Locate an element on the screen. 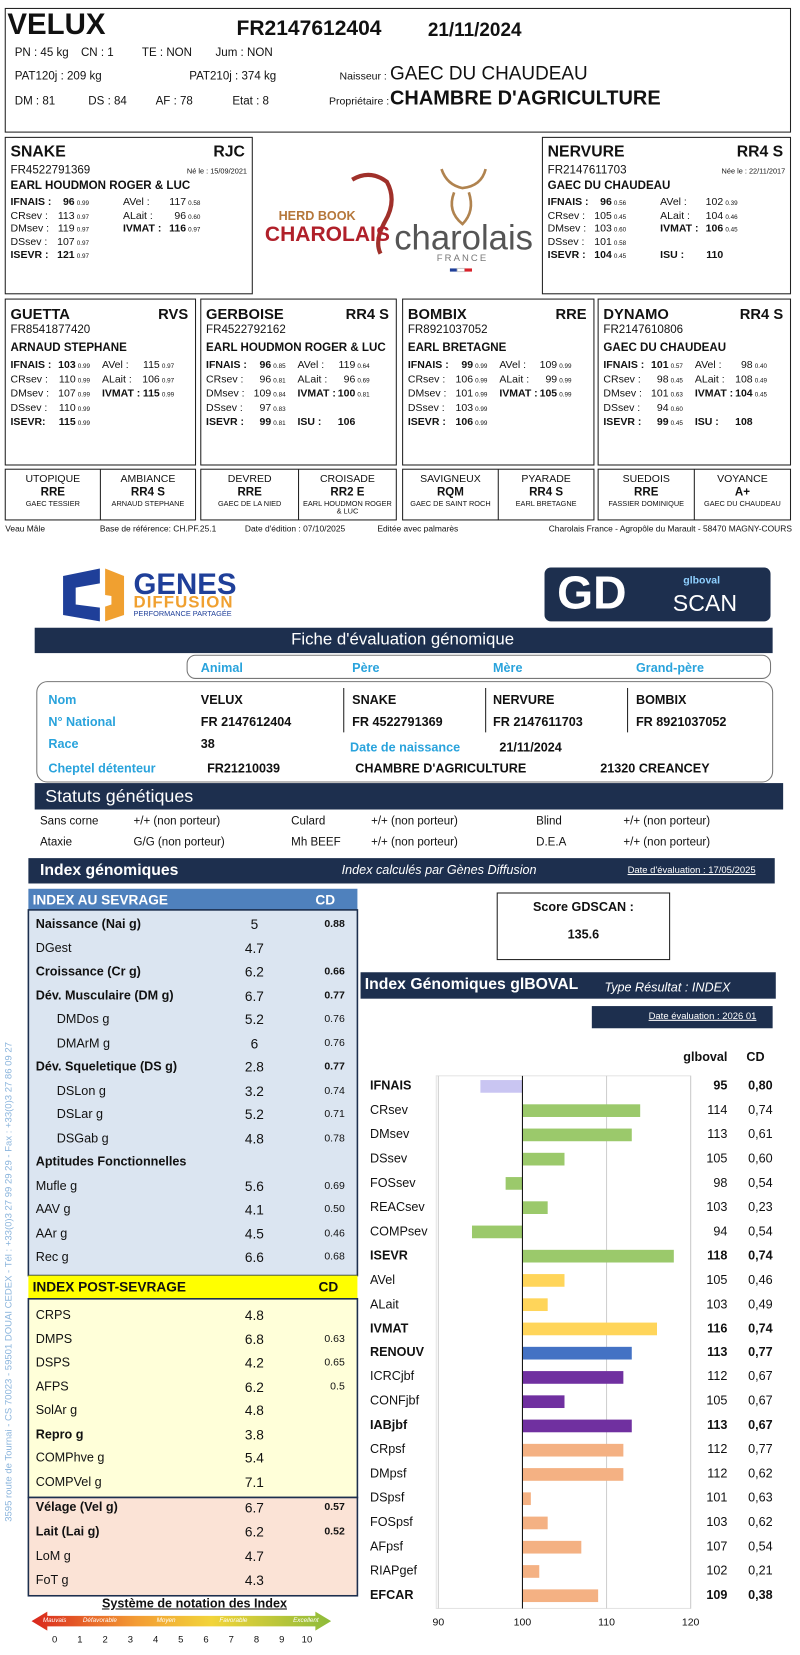  value-label: 112 is located at coordinates (717, 1473).